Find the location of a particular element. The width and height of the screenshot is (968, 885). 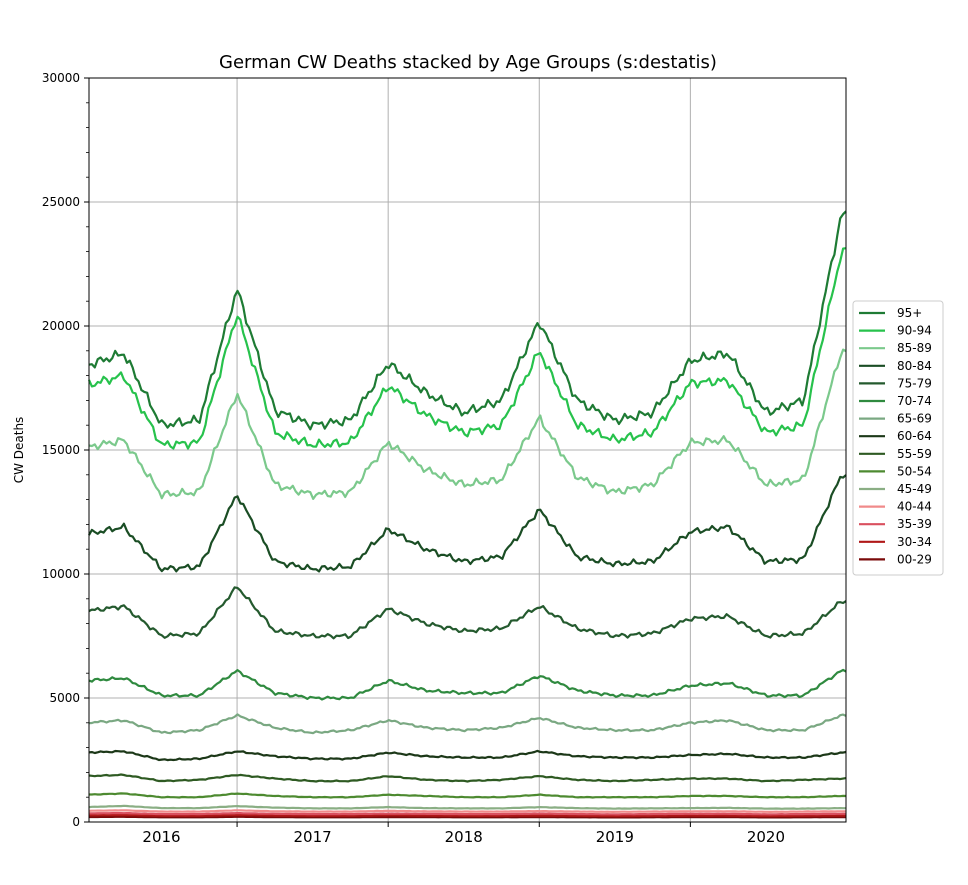

legend-label: 55-59 is located at coordinates (914, 454).